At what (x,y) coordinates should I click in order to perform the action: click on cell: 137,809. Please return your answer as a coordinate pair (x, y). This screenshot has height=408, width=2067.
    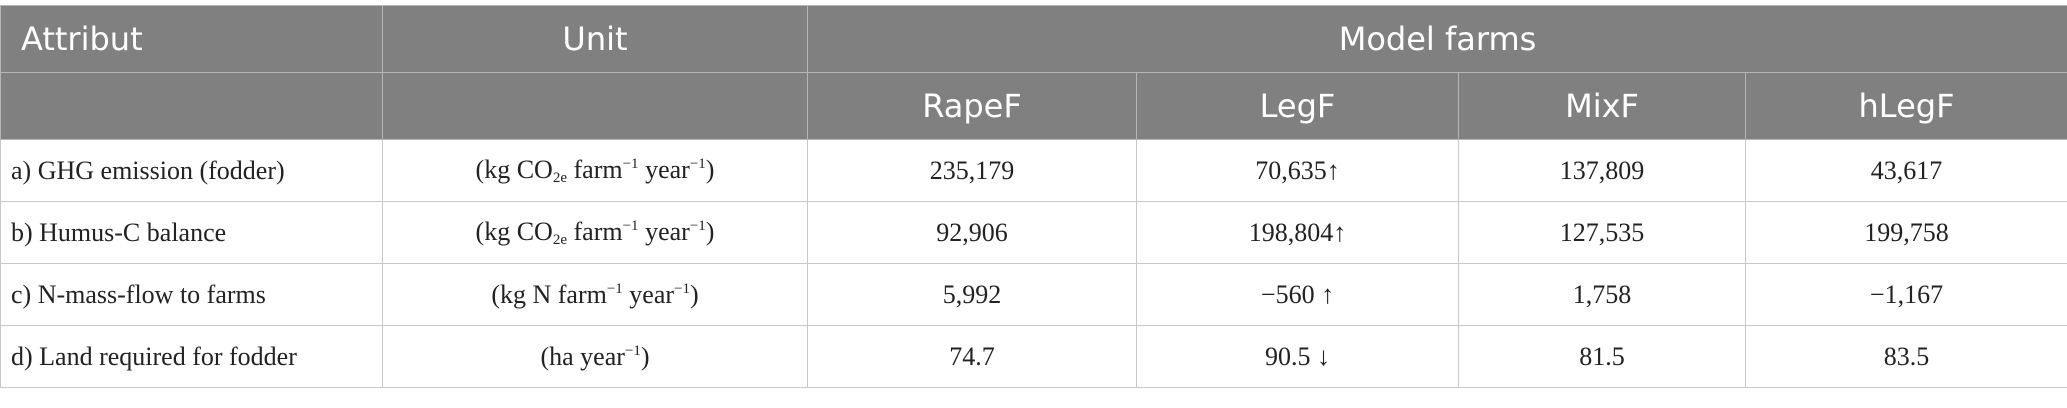
    Looking at the image, I should click on (1602, 170).